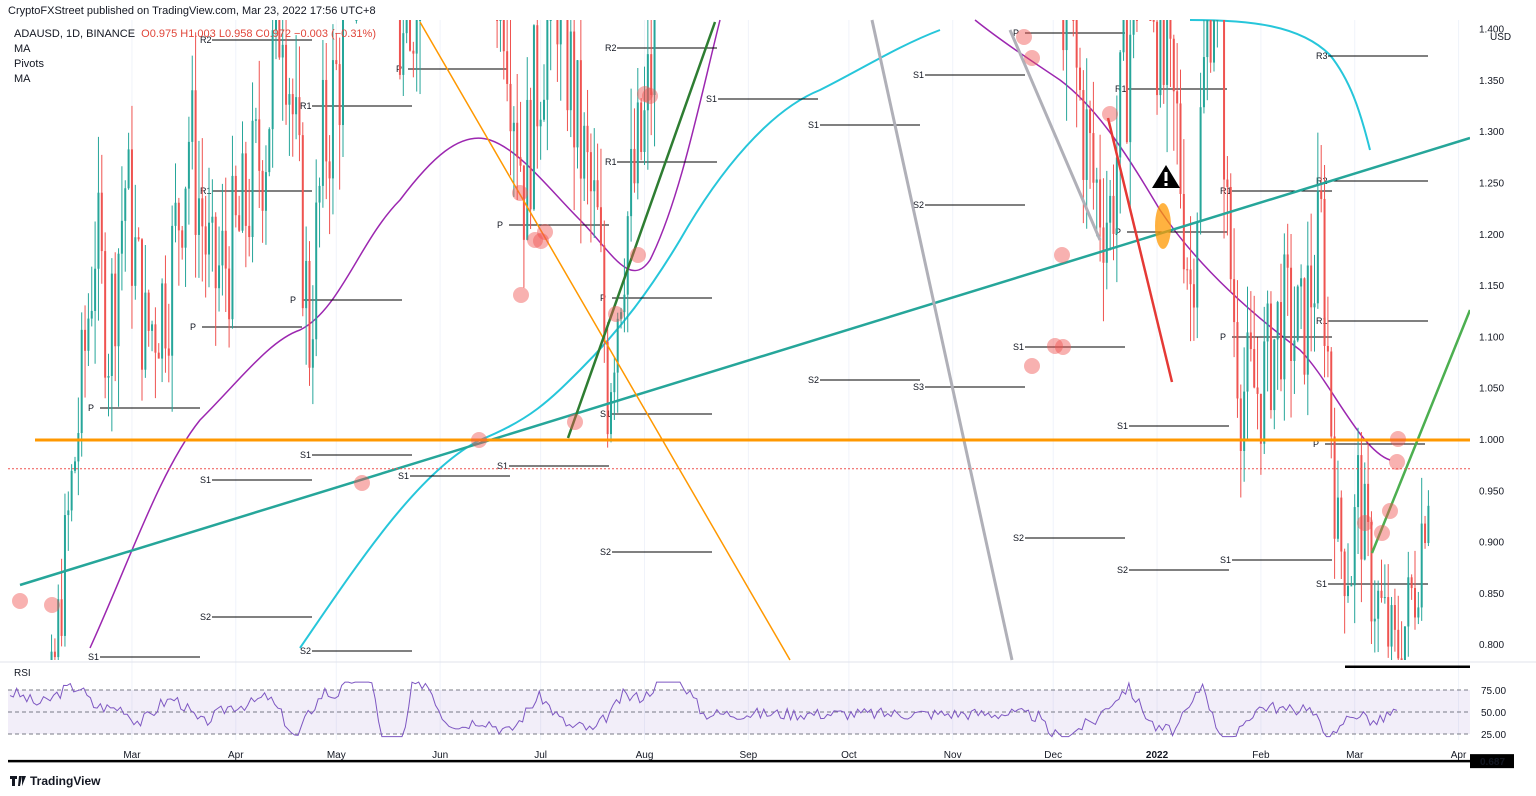  I want to click on currency-label: USD, so click(1500, 37).